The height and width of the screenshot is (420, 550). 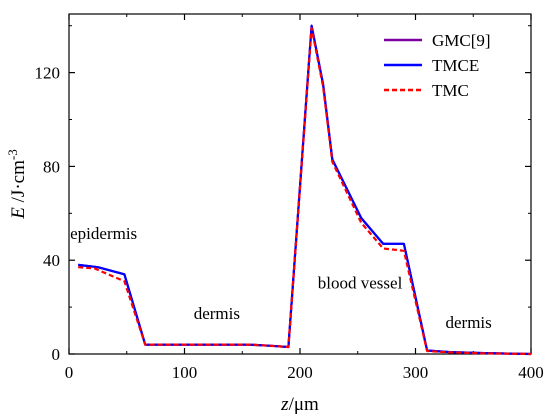 What do you see at coordinates (416, 372) in the screenshot?
I see `x-tick-label: 300` at bounding box center [416, 372].